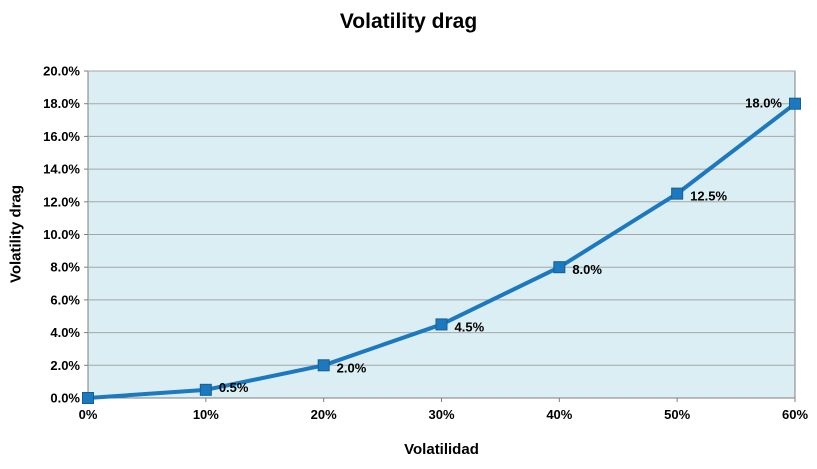 Image resolution: width=817 pixels, height=469 pixels. Describe the element at coordinates (708, 196) in the screenshot. I see `svg-text: 12.5%` at that location.